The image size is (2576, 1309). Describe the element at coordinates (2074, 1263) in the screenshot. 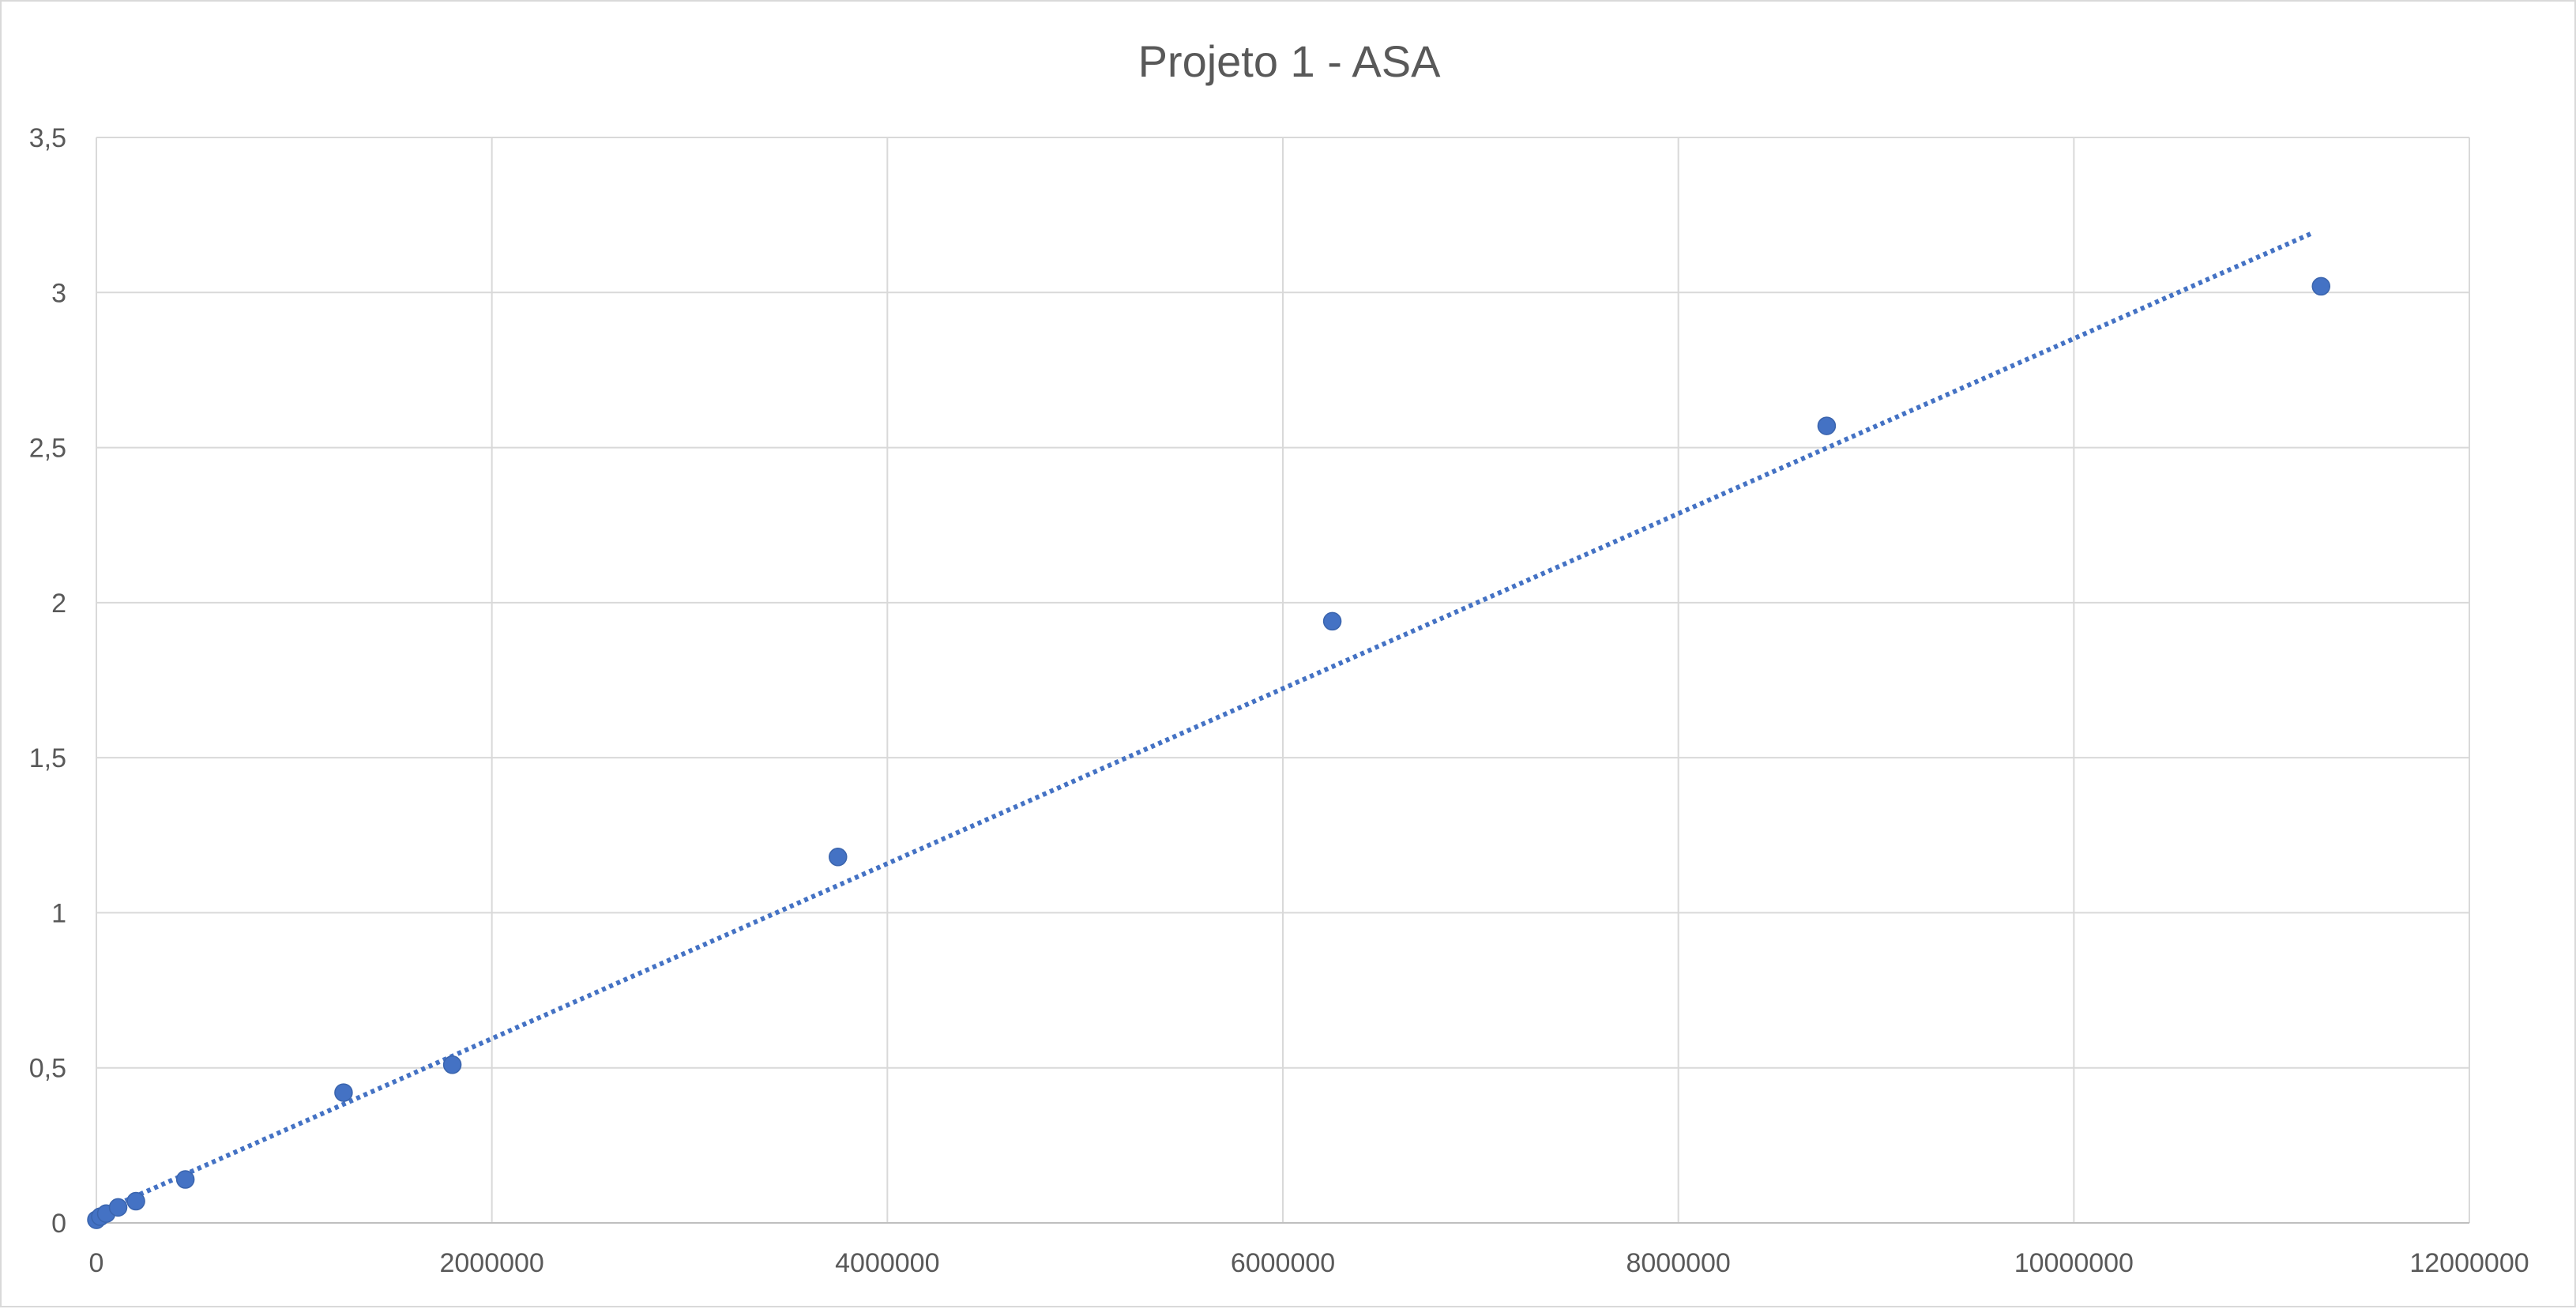

I see `x-tick-label: 10000000` at that location.